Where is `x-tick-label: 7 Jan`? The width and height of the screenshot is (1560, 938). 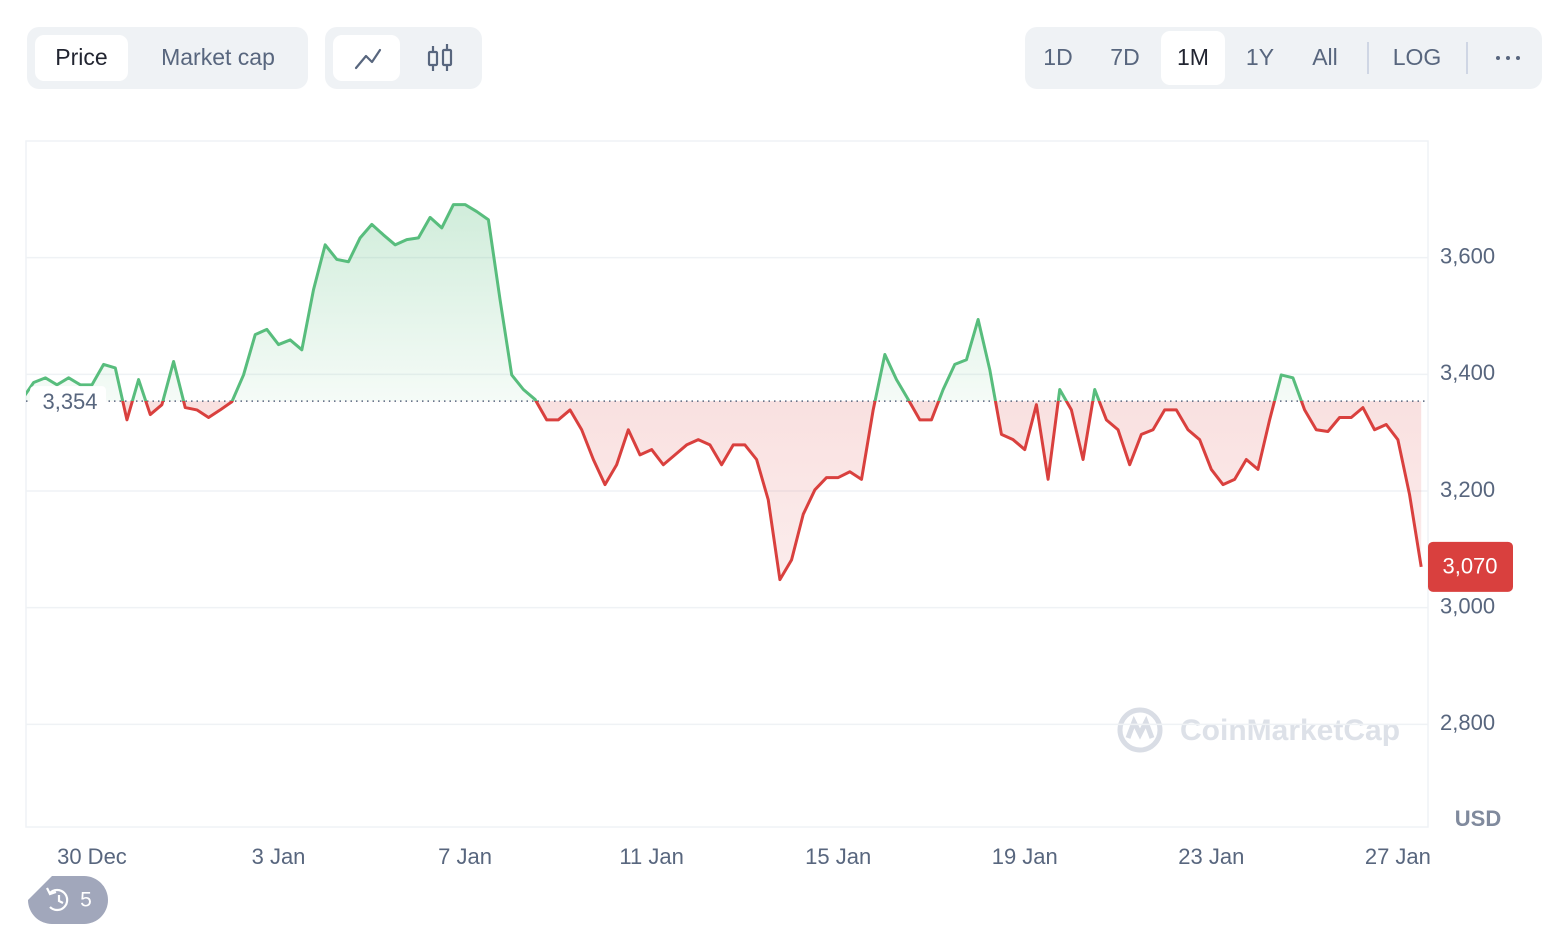 x-tick-label: 7 Jan is located at coordinates (465, 856).